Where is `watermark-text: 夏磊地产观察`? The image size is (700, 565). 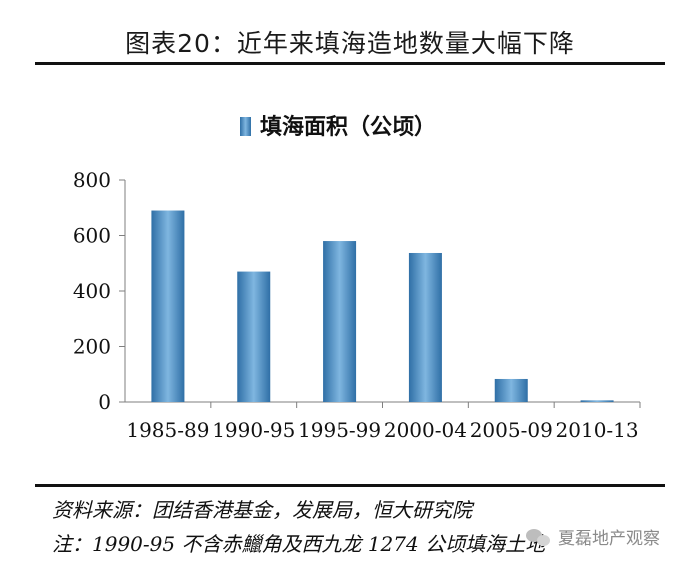
watermark-text: 夏磊地产观察 is located at coordinates (609, 539).